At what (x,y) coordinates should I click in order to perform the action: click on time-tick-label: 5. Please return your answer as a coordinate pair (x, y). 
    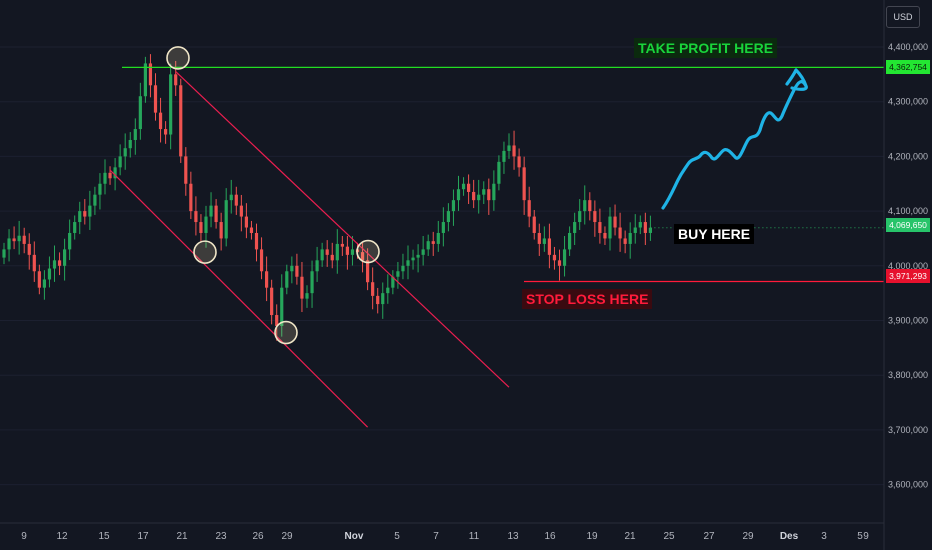
    Looking at the image, I should click on (860, 536).